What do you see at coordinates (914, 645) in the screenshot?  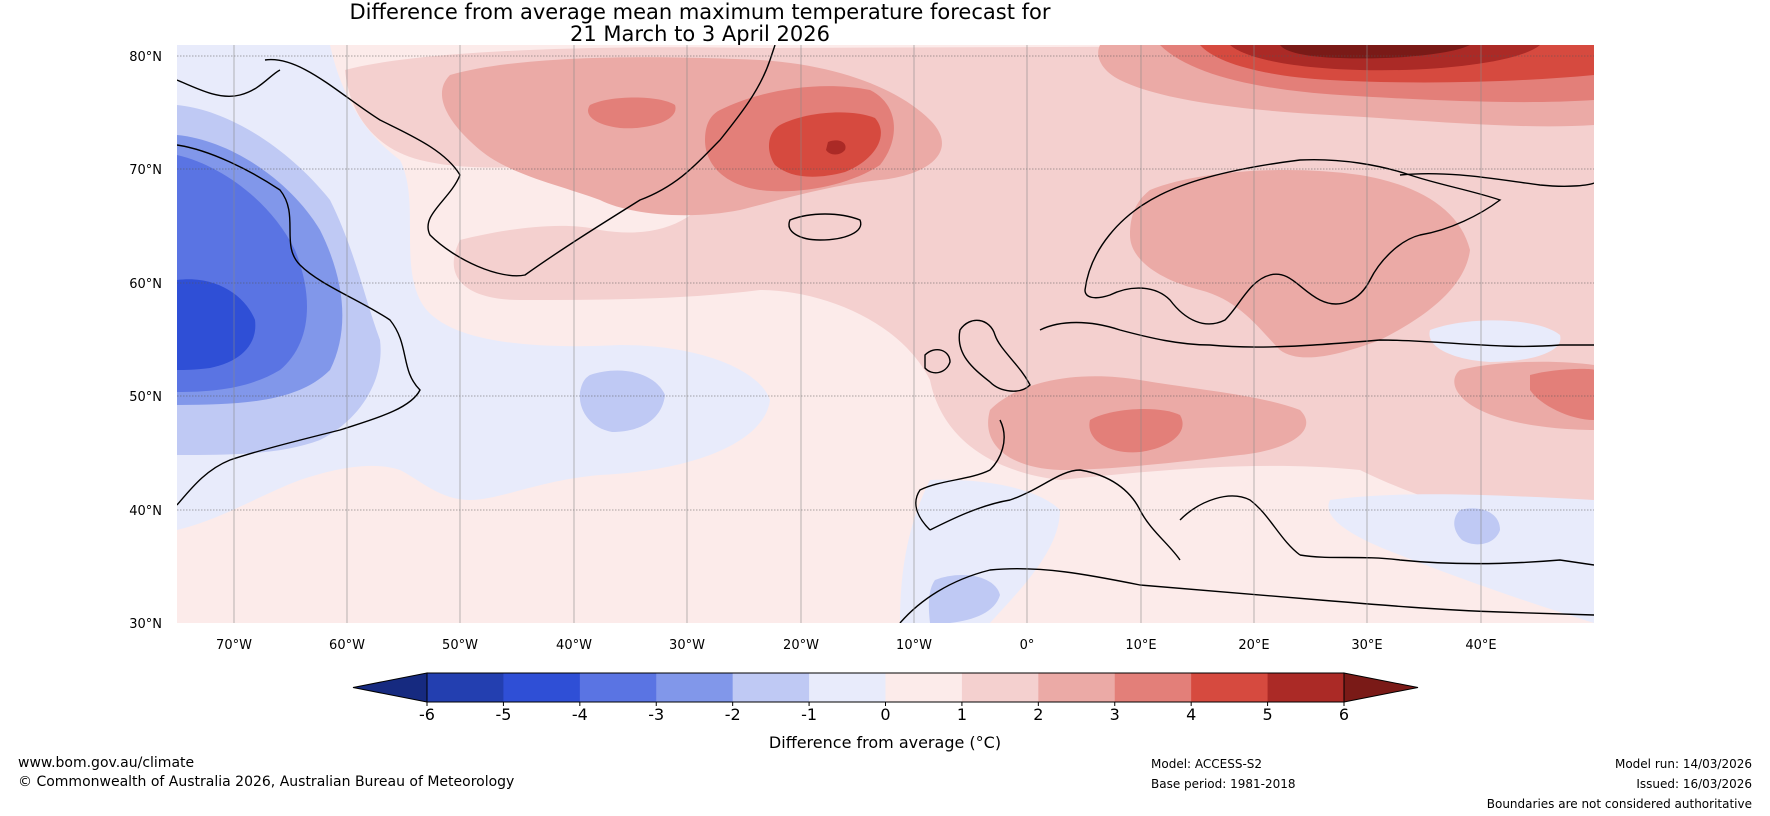 I see `lon-label-10w: 10°W` at bounding box center [914, 645].